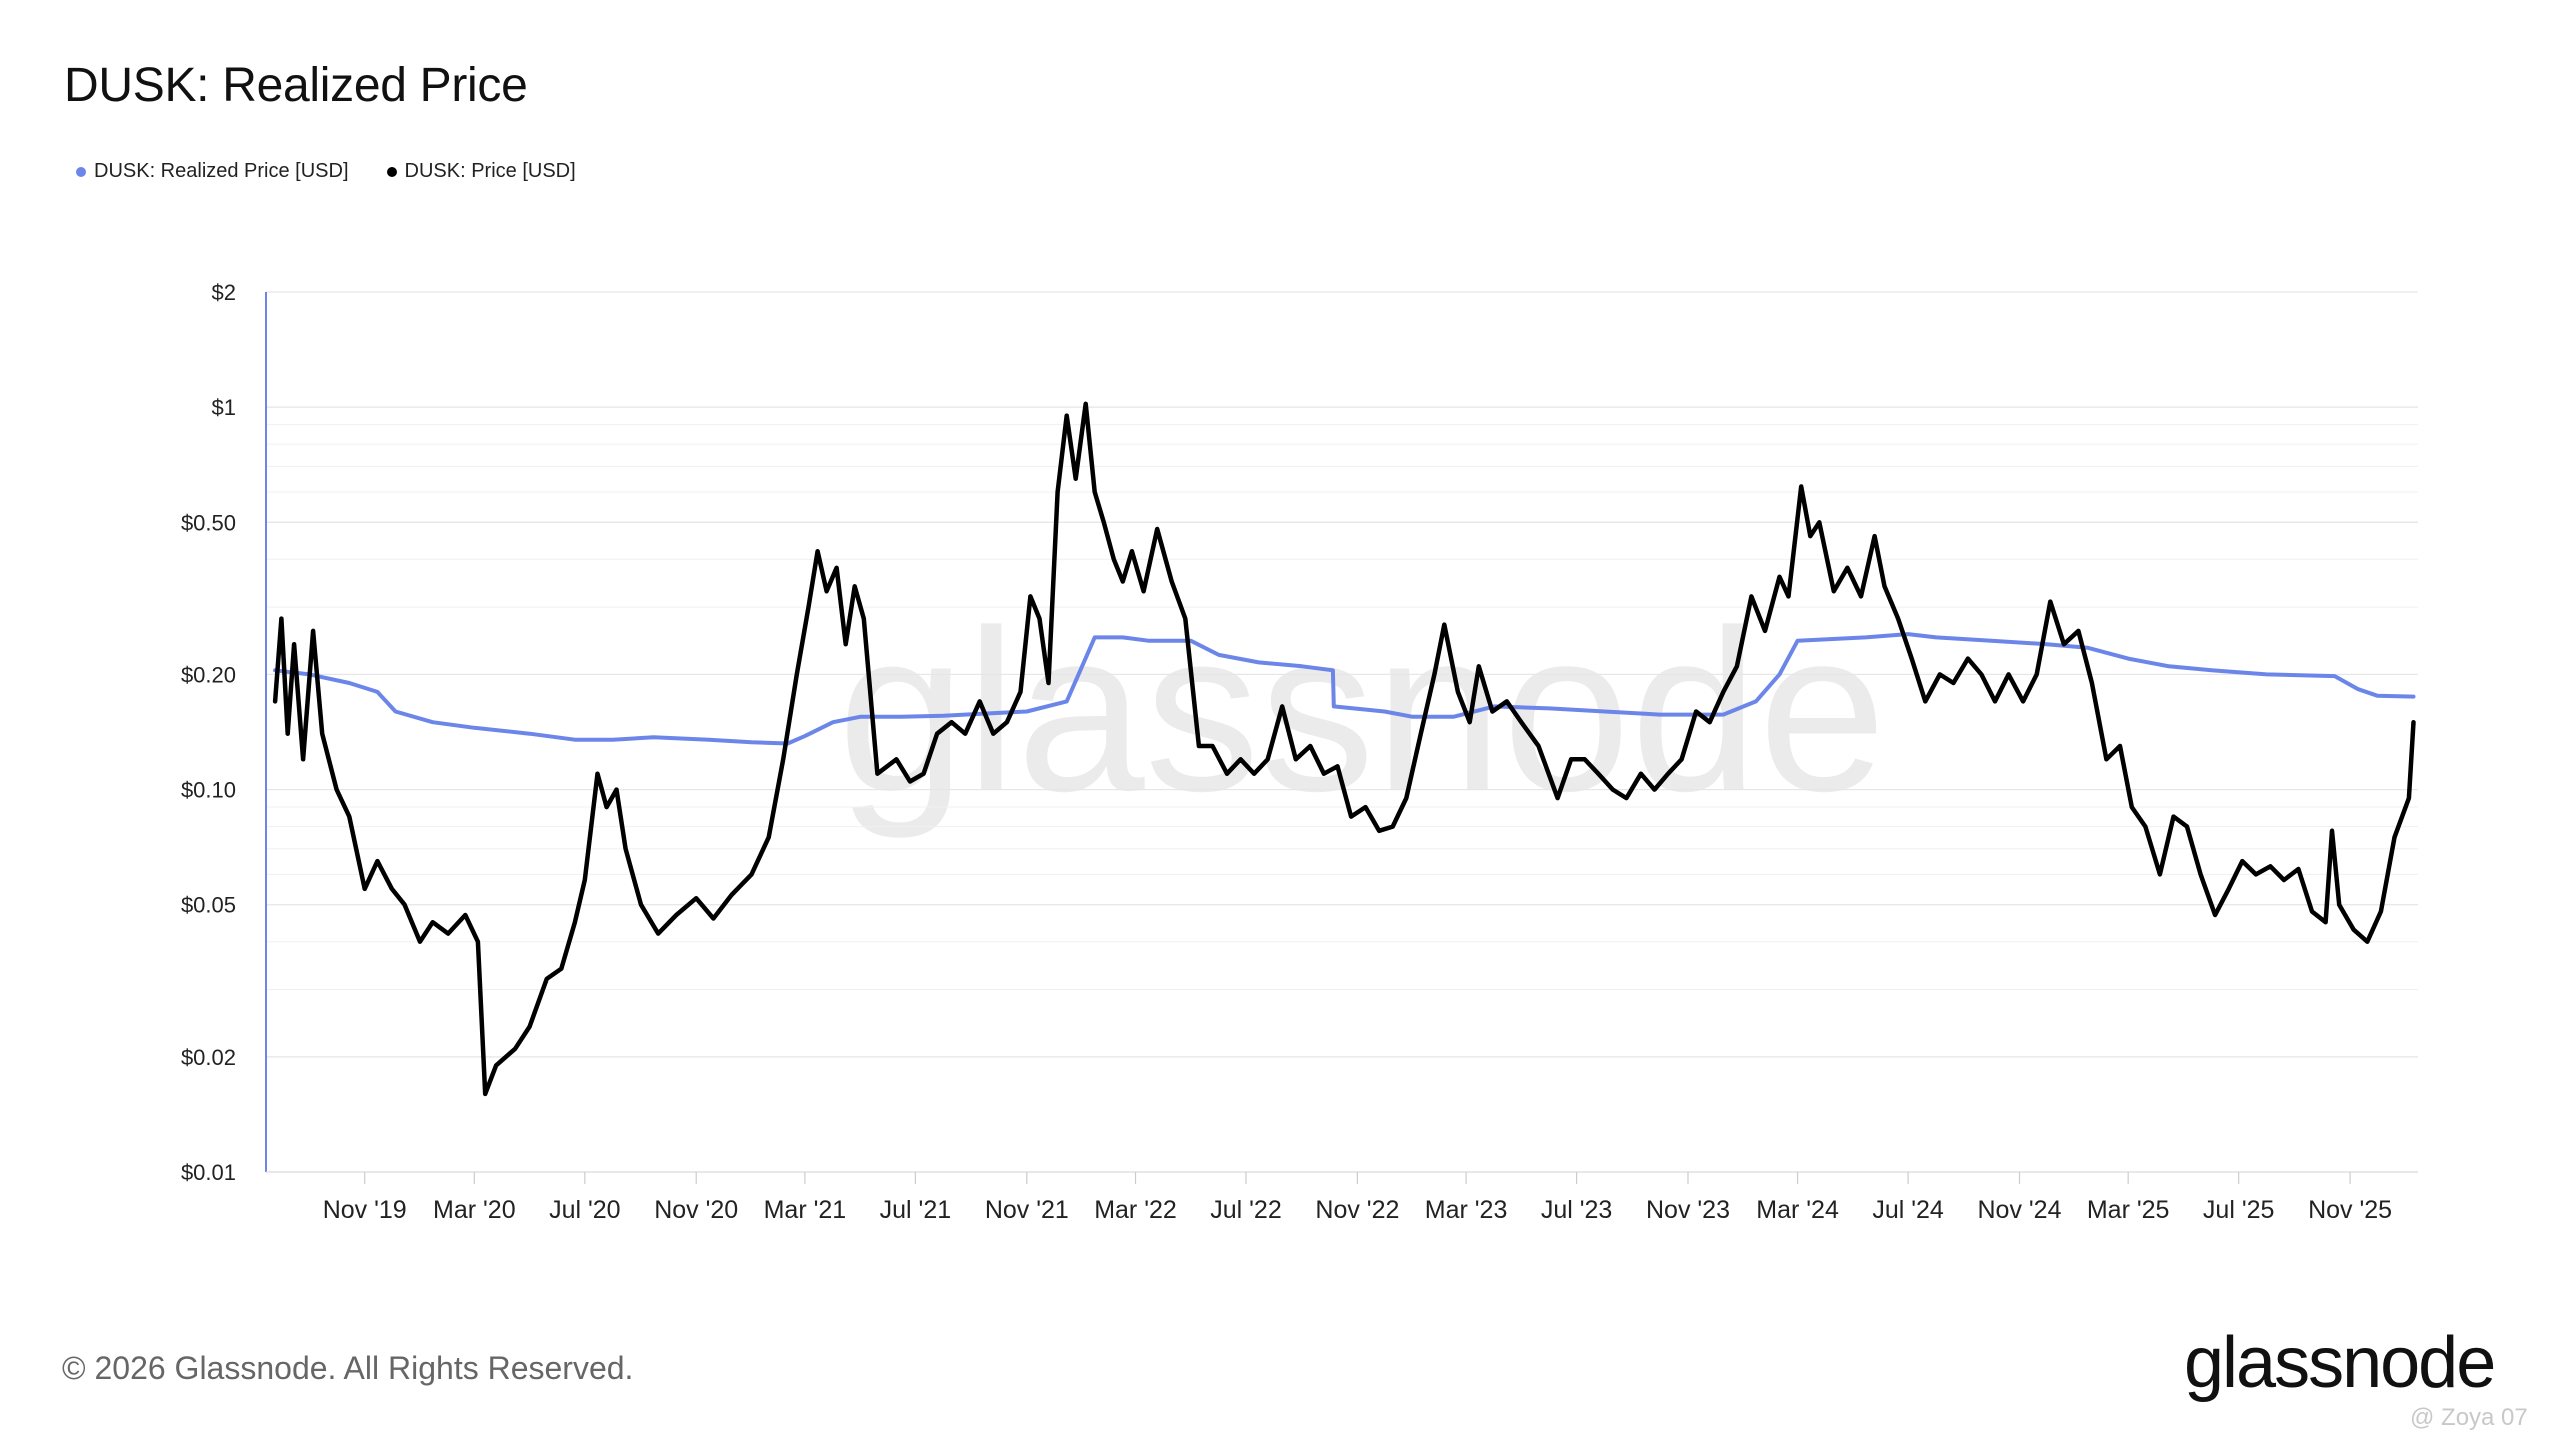 Image resolution: width=2560 pixels, height=1440 pixels. I want to click on y-tick-label: $0.05, so click(208, 905).